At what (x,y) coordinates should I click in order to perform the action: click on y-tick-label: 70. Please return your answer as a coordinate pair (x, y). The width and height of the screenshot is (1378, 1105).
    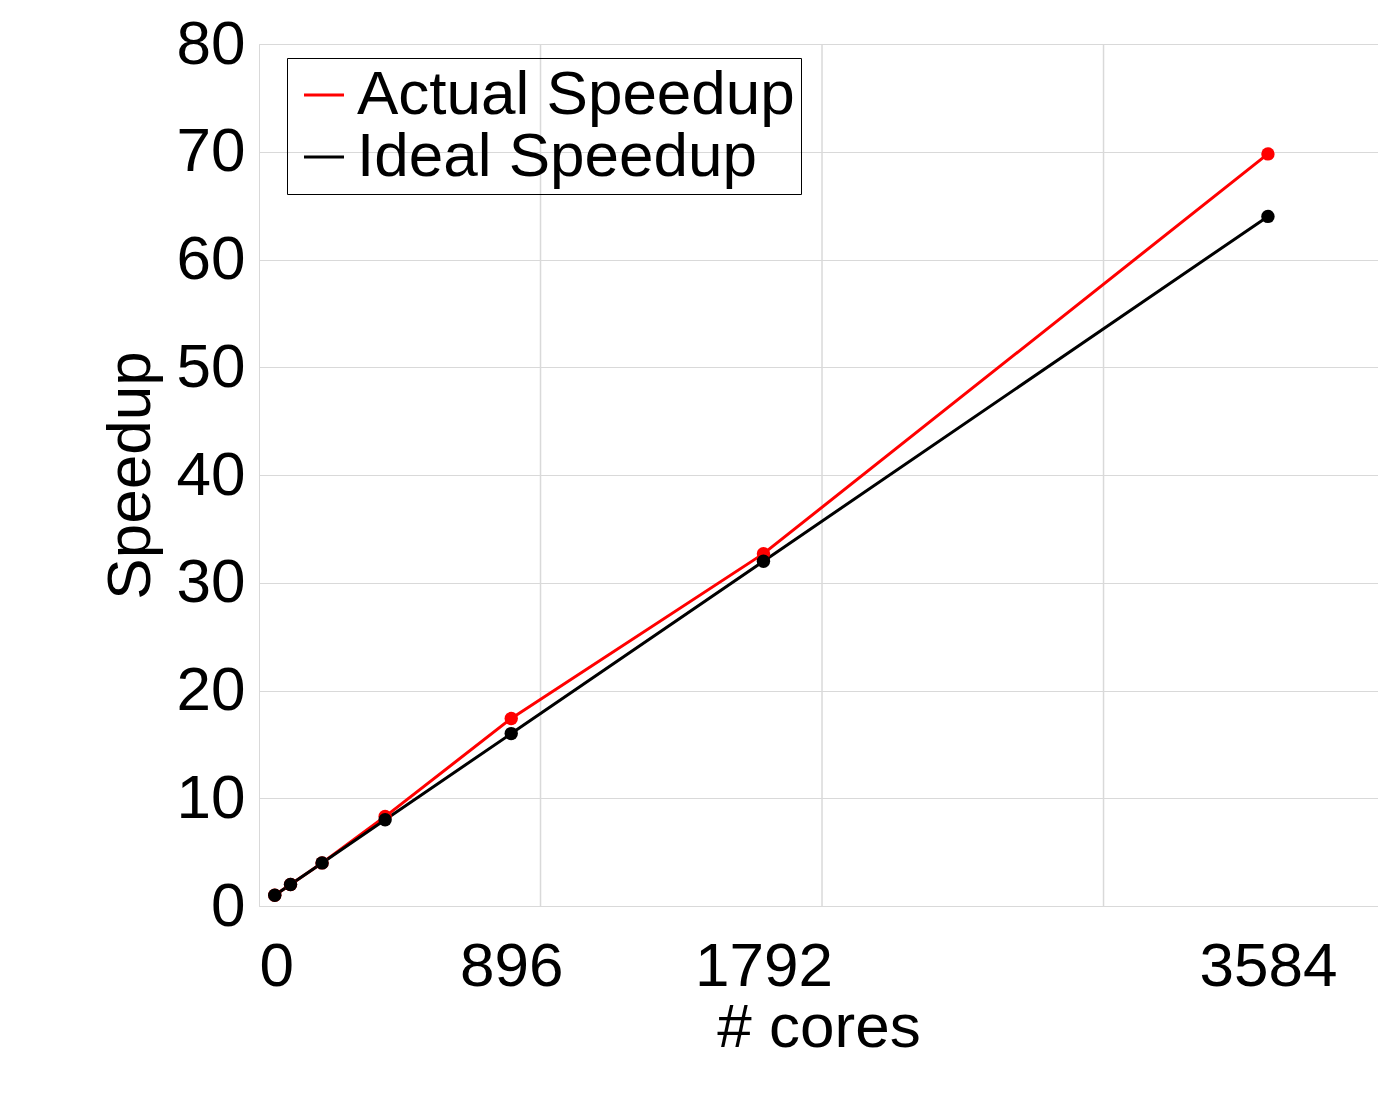
    Looking at the image, I should click on (211, 150).